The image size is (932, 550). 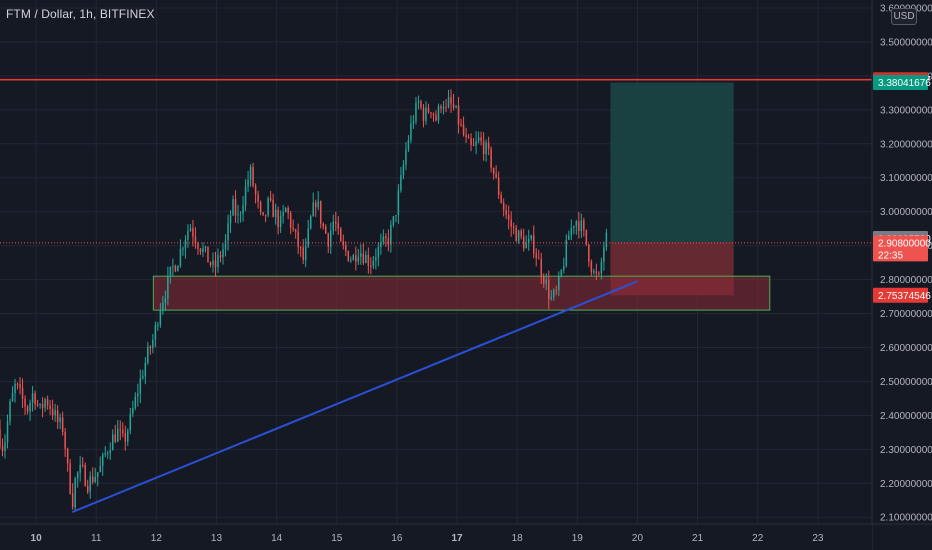 What do you see at coordinates (906, 484) in the screenshot?
I see `price-tick-label: 2.20000000` at bounding box center [906, 484].